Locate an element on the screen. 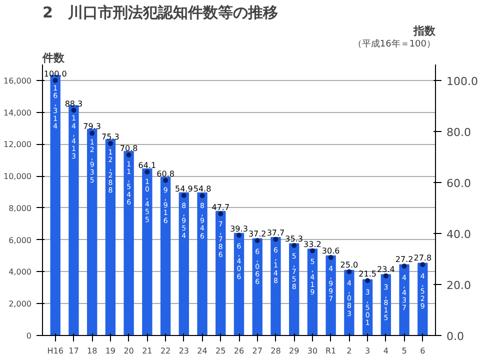 The width and height of the screenshot is (480, 358). x-tick-label: 2 is located at coordinates (349, 351).